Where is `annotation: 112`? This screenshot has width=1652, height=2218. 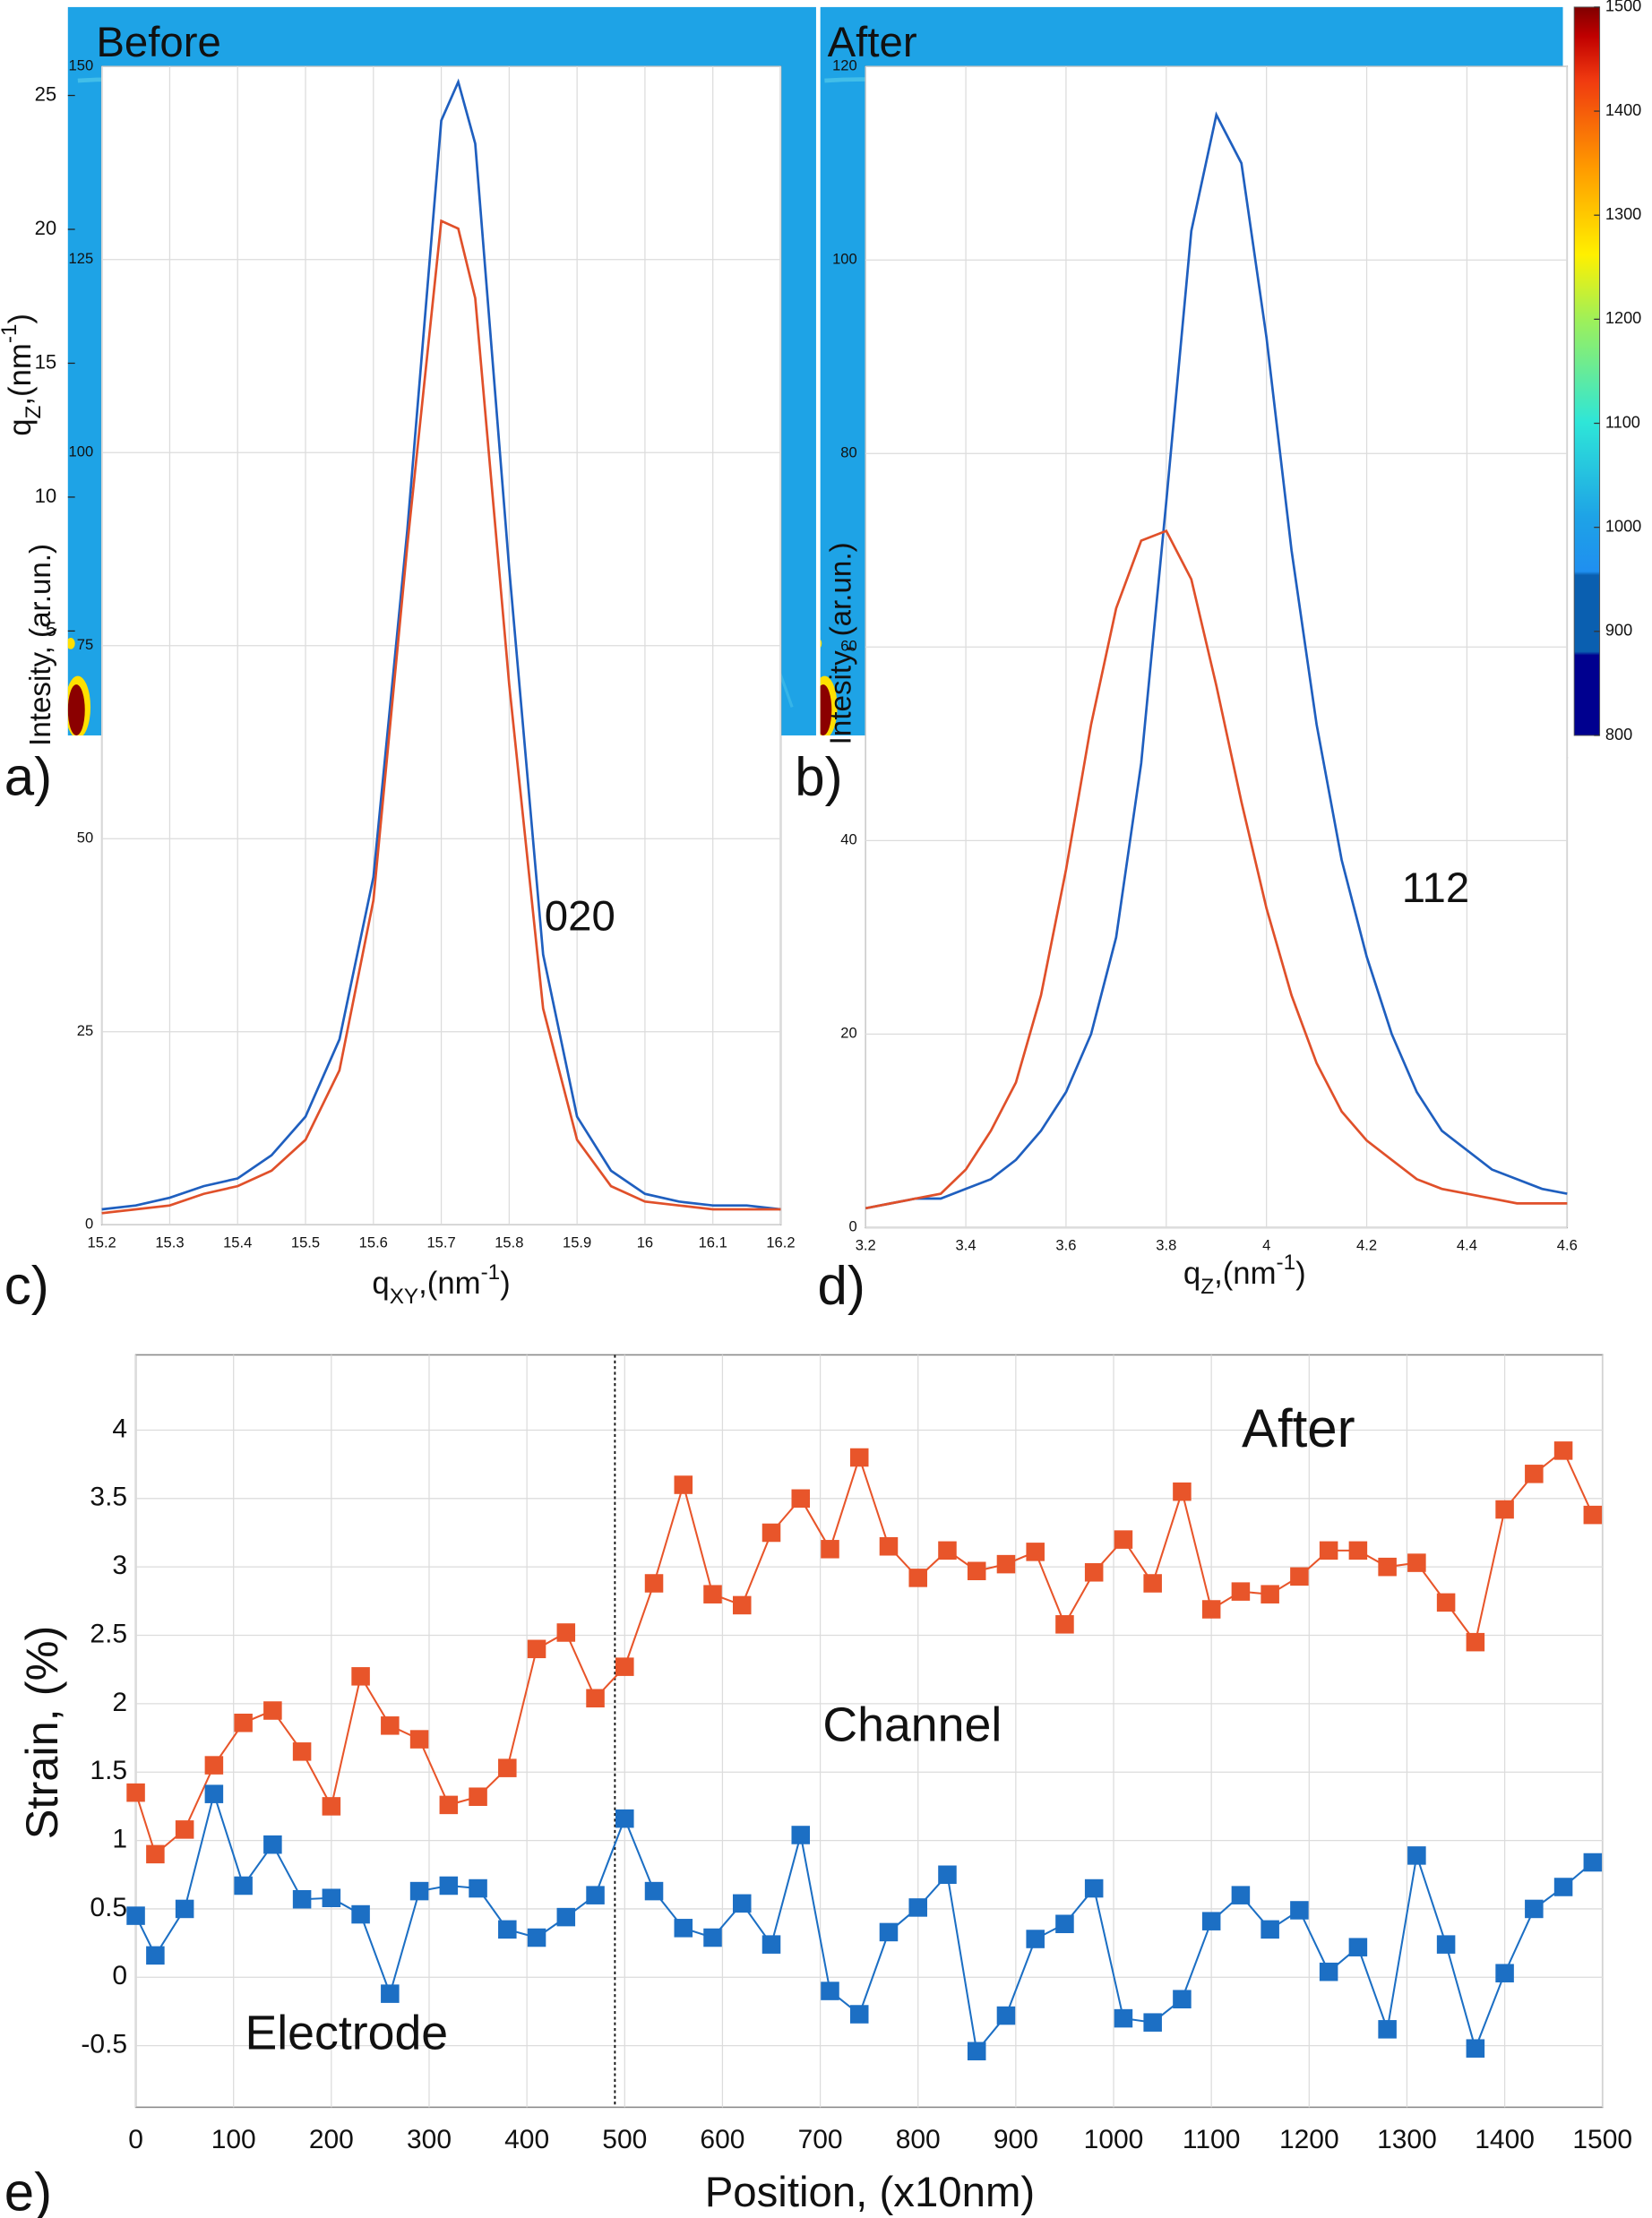 annotation: 112 is located at coordinates (1436, 888).